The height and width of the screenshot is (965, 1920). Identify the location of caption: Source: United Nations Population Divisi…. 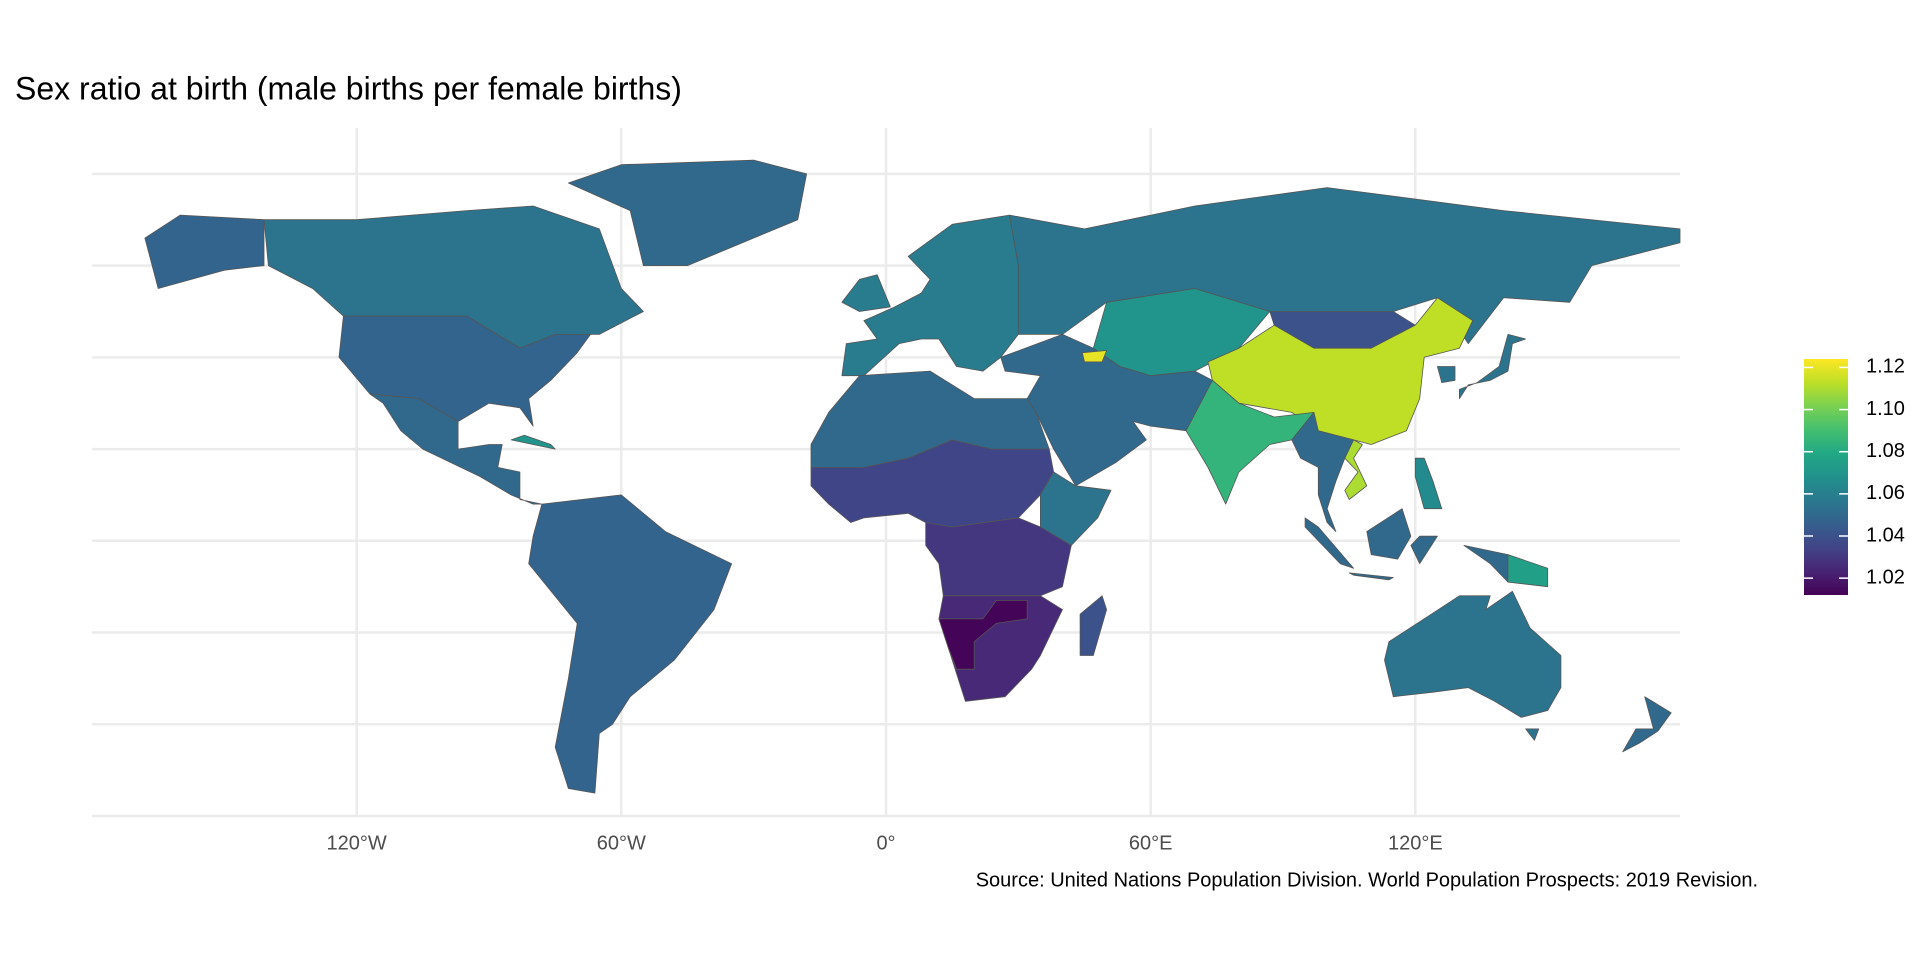
(1367, 880).